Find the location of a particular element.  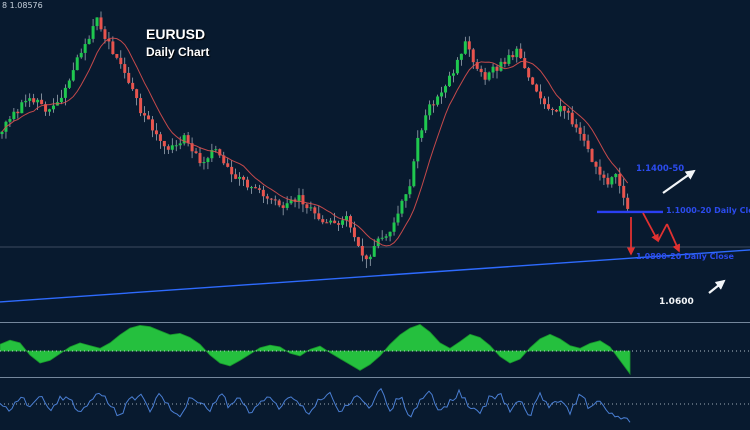

level-label-0600: 1.0600 is located at coordinates (676, 302).